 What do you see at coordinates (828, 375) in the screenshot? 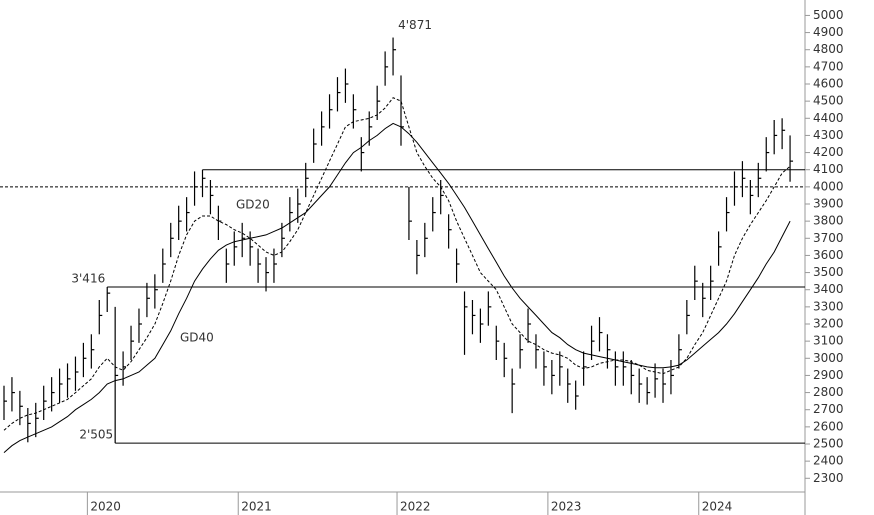
I see `y-tick-label: 2900` at bounding box center [828, 375].